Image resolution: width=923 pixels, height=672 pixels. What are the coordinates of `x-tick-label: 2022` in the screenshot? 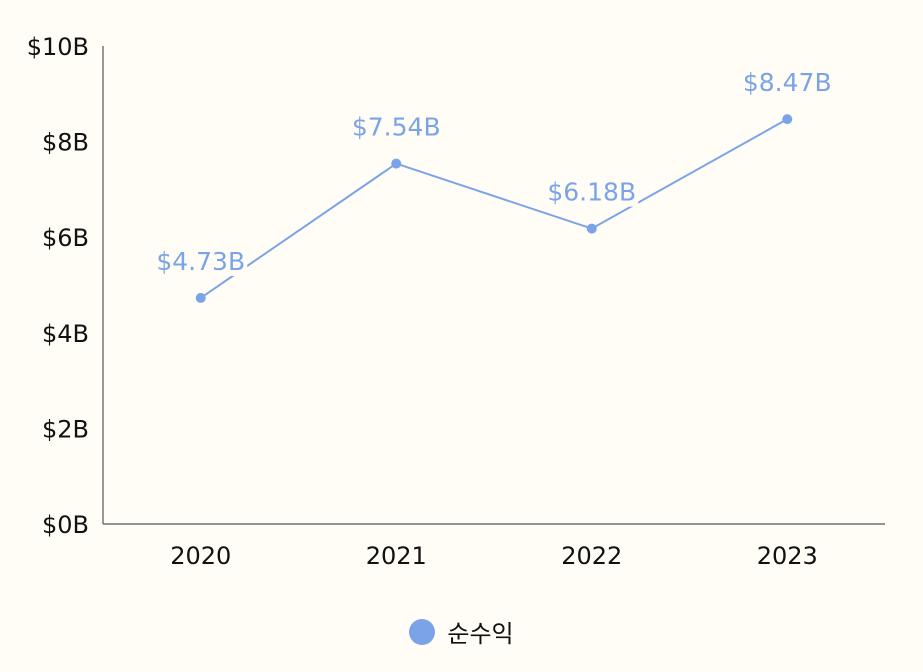 It's located at (591, 556).